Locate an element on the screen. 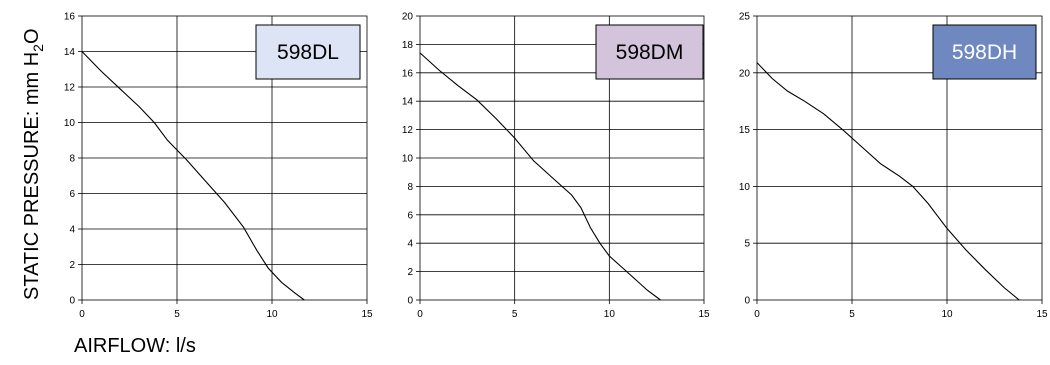  y-tick-label: 18 is located at coordinates (408, 45).